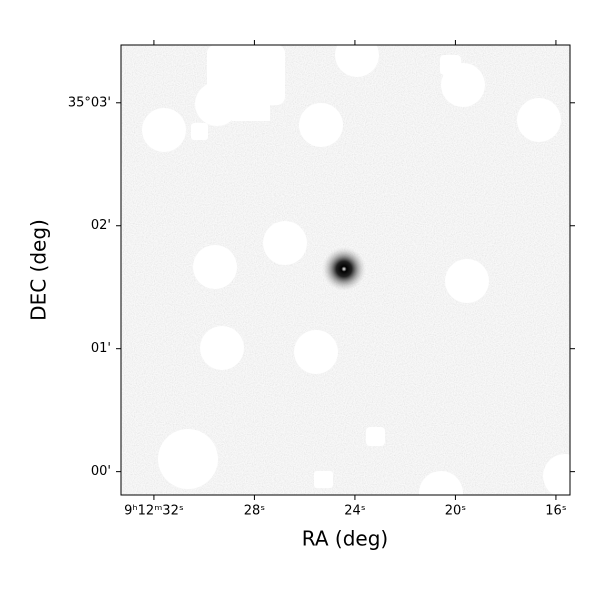 This screenshot has width=600, height=600. I want to click on x-tick-label: 9ʰ12ᵐ32ˢ, so click(154, 511).